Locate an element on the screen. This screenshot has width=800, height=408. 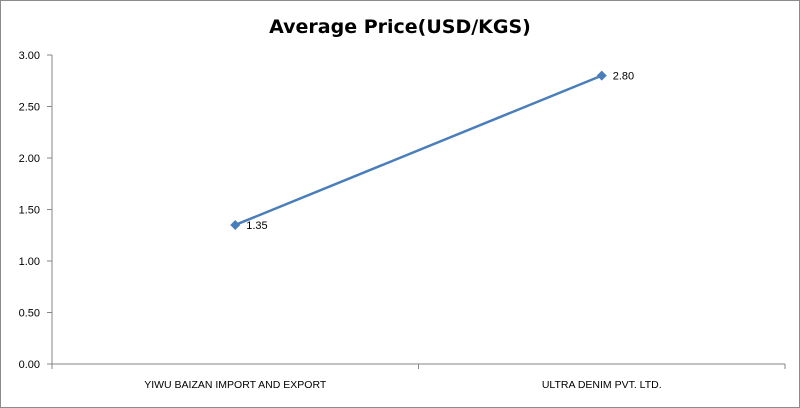
y-ticks: 0.00 0.50 1.00 1.50 2.00 2.50 3.00 is located at coordinates (35, 210).